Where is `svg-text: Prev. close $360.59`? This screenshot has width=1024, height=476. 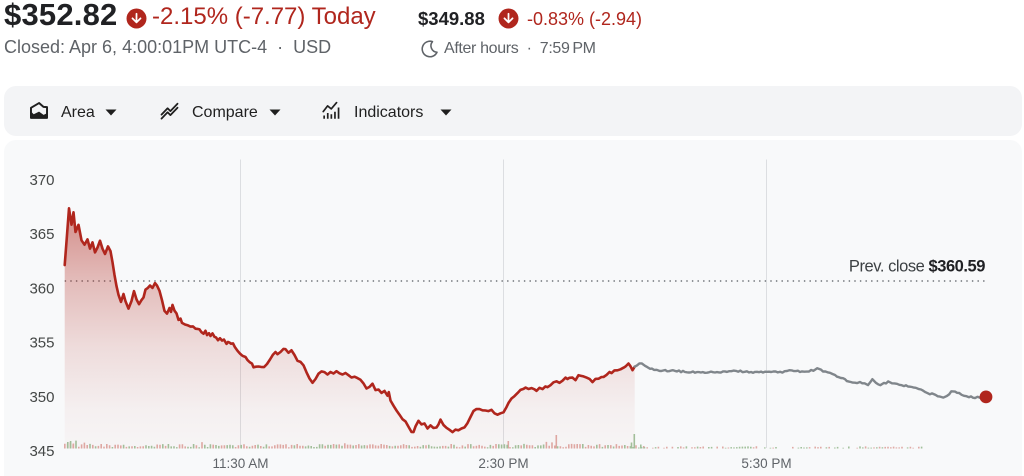 svg-text: Prev. close $360.59 is located at coordinates (917, 266).